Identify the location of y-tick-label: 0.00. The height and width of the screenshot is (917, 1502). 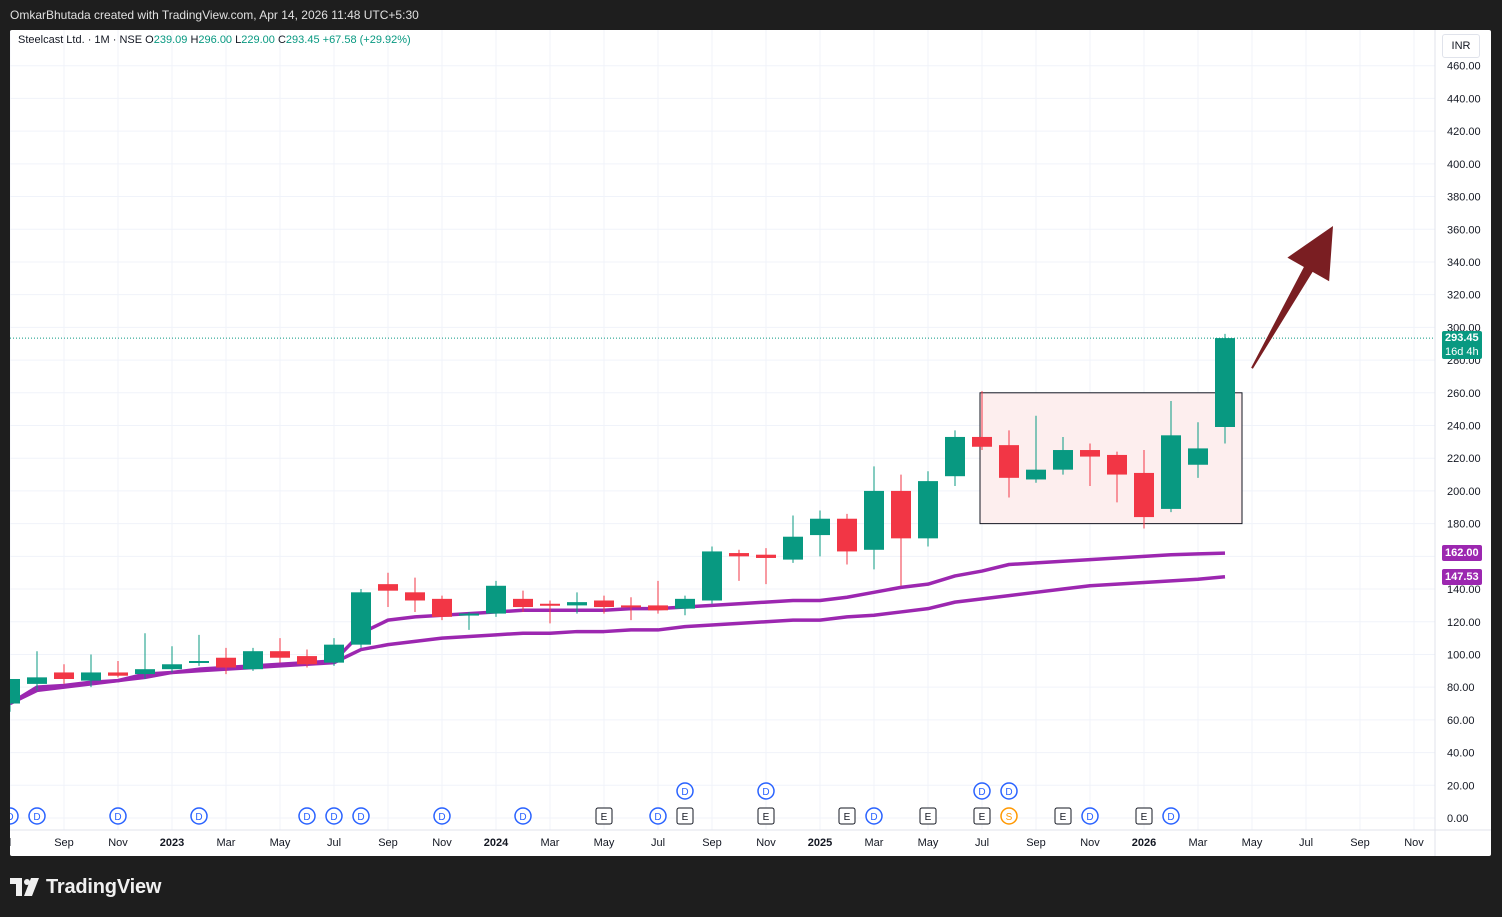
(1457, 819).